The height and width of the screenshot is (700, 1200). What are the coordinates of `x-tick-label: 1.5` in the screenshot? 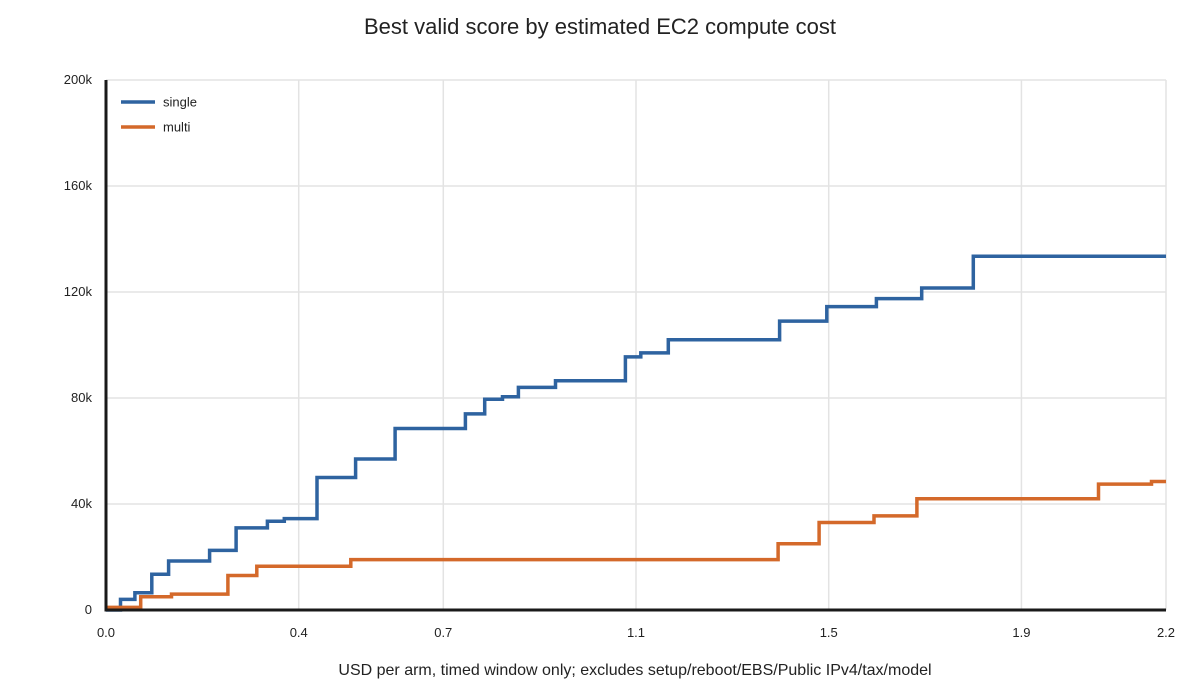 It's located at (829, 632).